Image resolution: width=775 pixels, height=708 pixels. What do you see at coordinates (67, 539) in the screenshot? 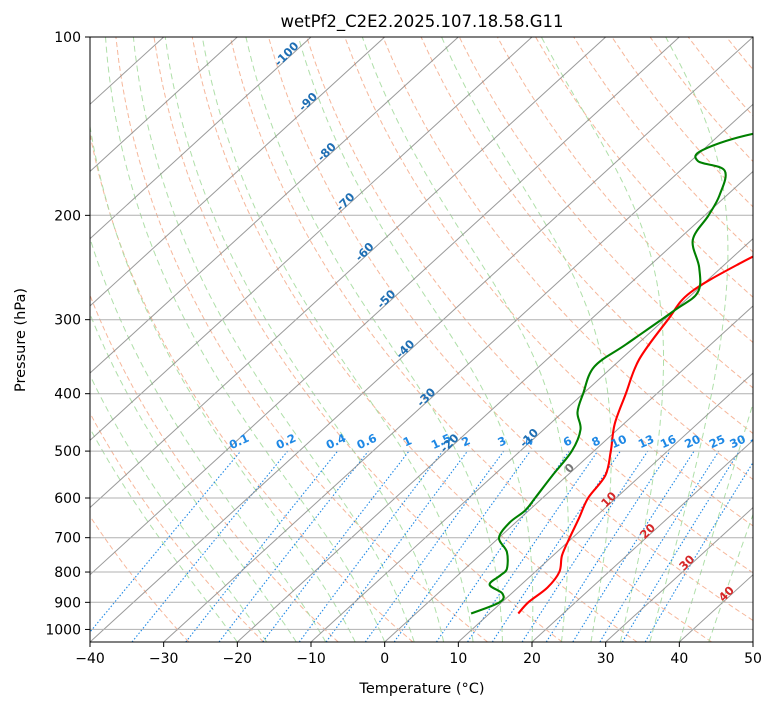
I see `y-tick-label: 700` at bounding box center [67, 539].